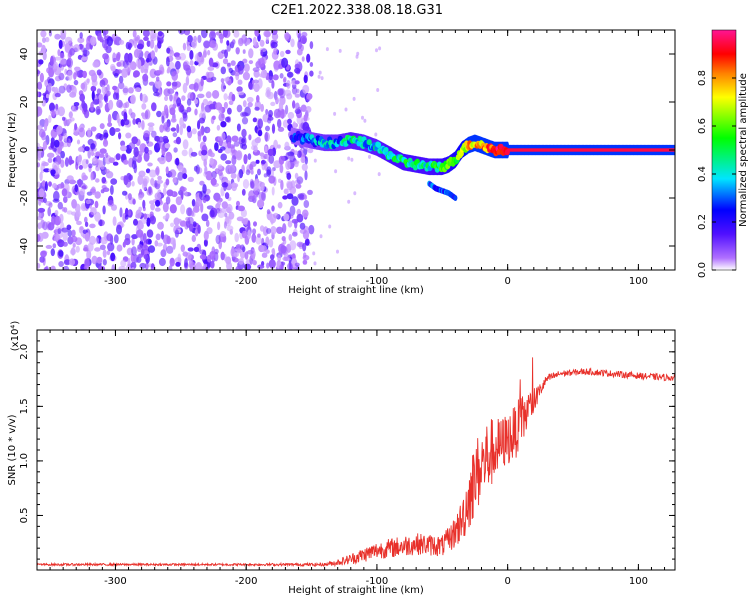 The width and height of the screenshot is (750, 604). I want to click on y-tick-label: -20, so click(24, 198).